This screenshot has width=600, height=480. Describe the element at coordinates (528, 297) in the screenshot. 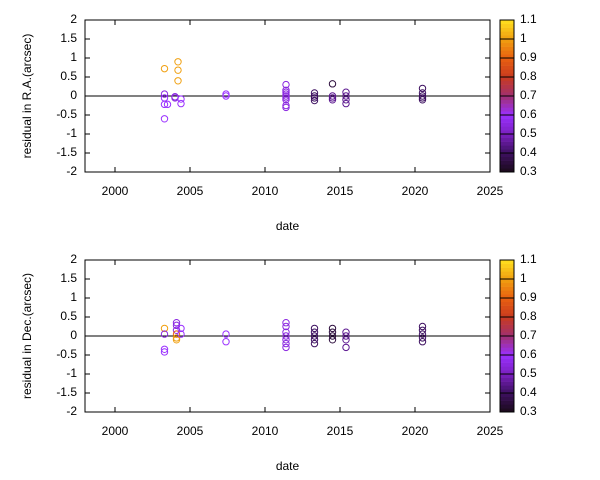

I see `colorbar-tick-label: 0.9` at that location.